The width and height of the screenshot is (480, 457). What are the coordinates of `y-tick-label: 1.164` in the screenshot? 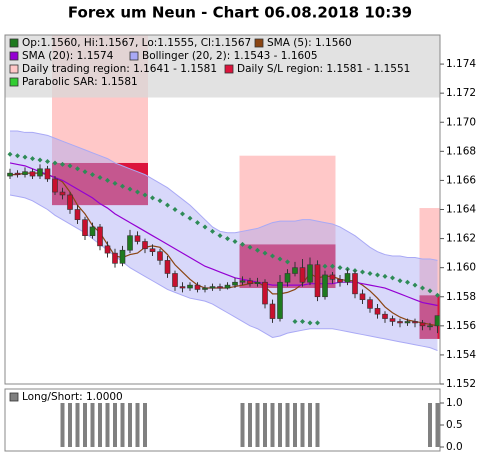 It's located at (461, 210).